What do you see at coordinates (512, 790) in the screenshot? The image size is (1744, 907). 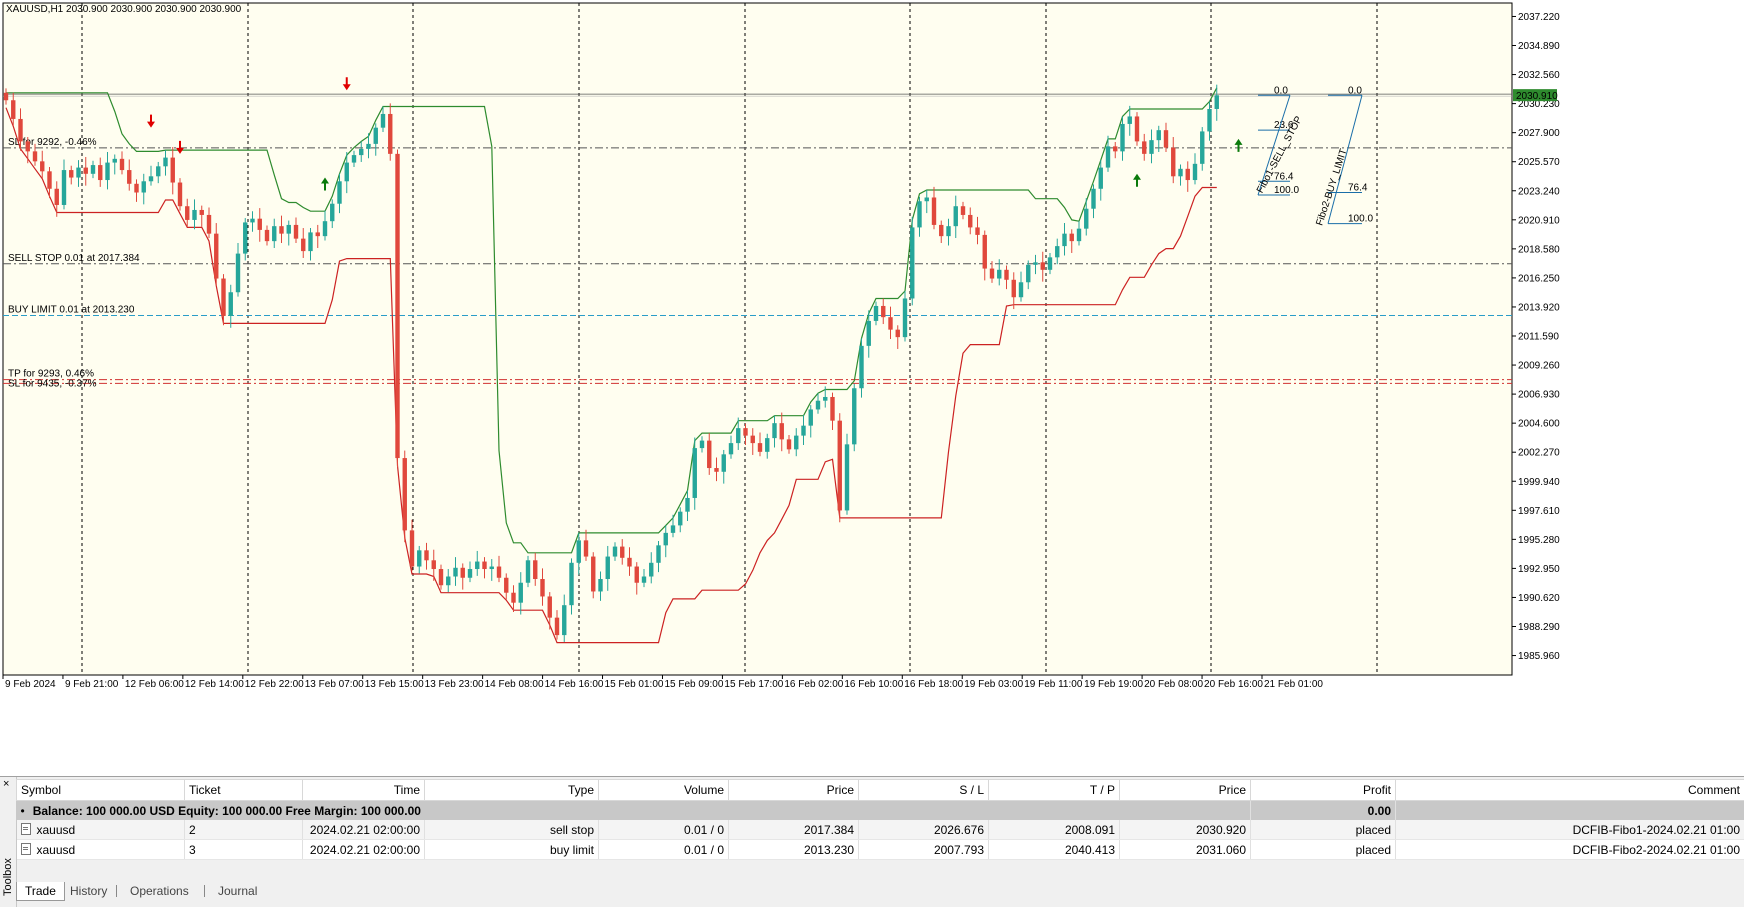 I see `col-type: Type` at bounding box center [512, 790].